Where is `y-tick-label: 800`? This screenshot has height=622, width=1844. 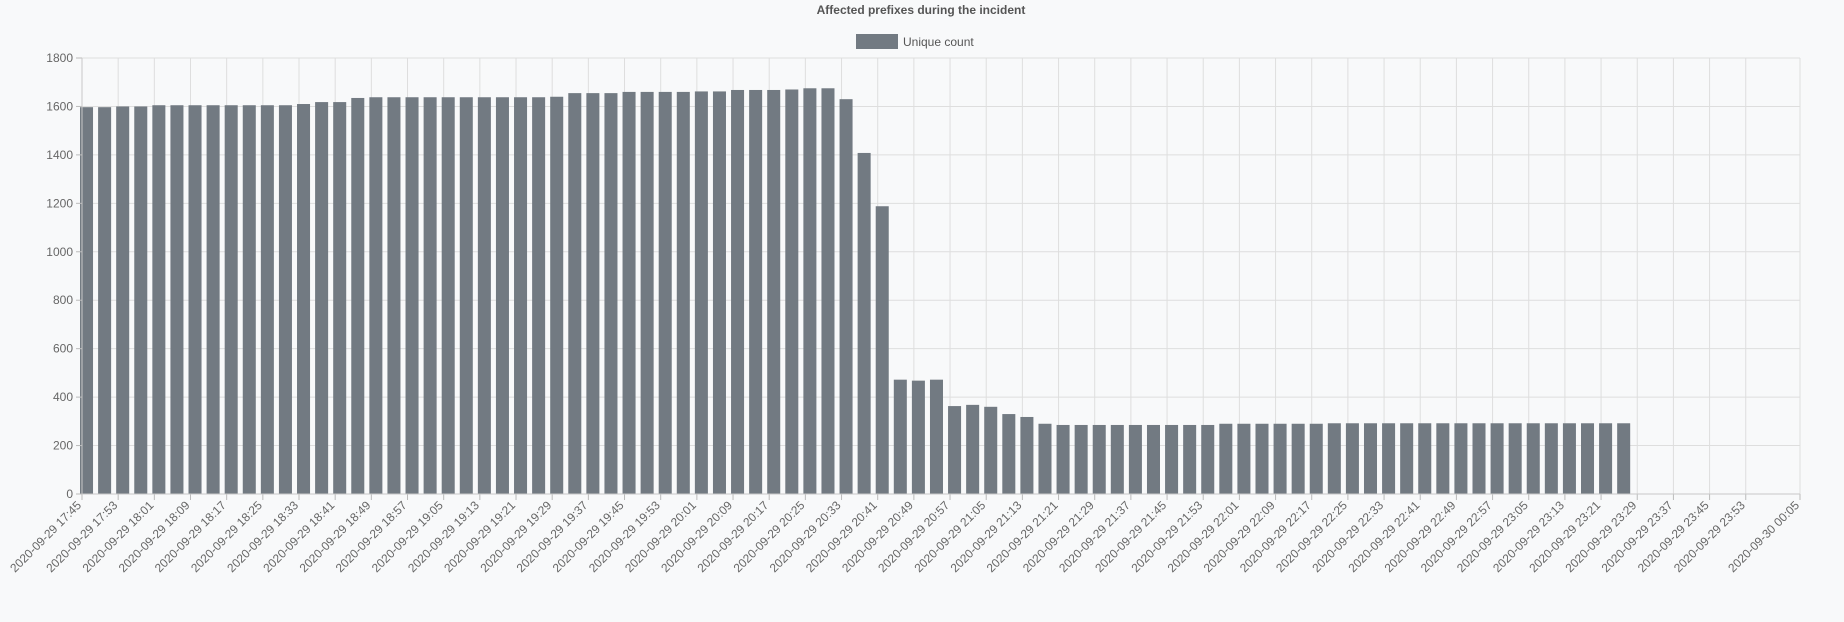
y-tick-label: 800 is located at coordinates (63, 300).